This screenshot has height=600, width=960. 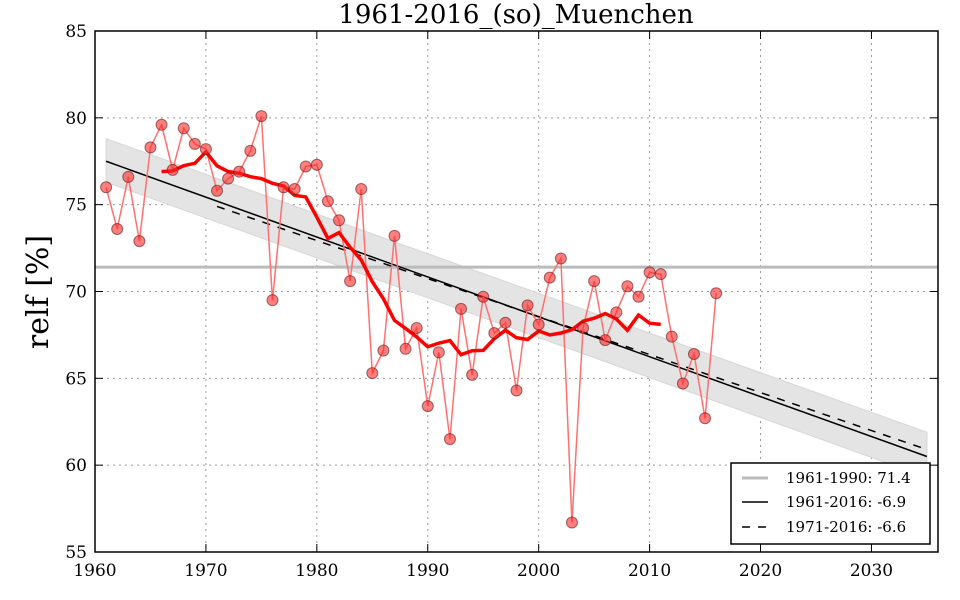 I want to click on x-tick-label: 1960, so click(x=94, y=571).